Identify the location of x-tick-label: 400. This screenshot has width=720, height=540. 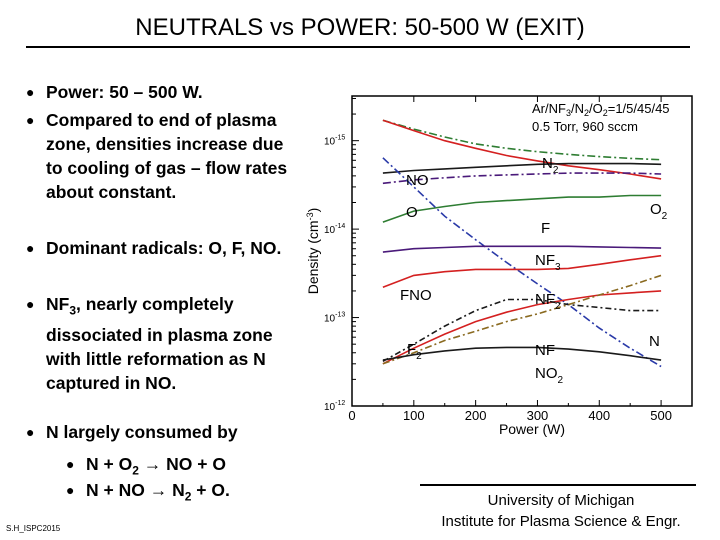
(599, 415).